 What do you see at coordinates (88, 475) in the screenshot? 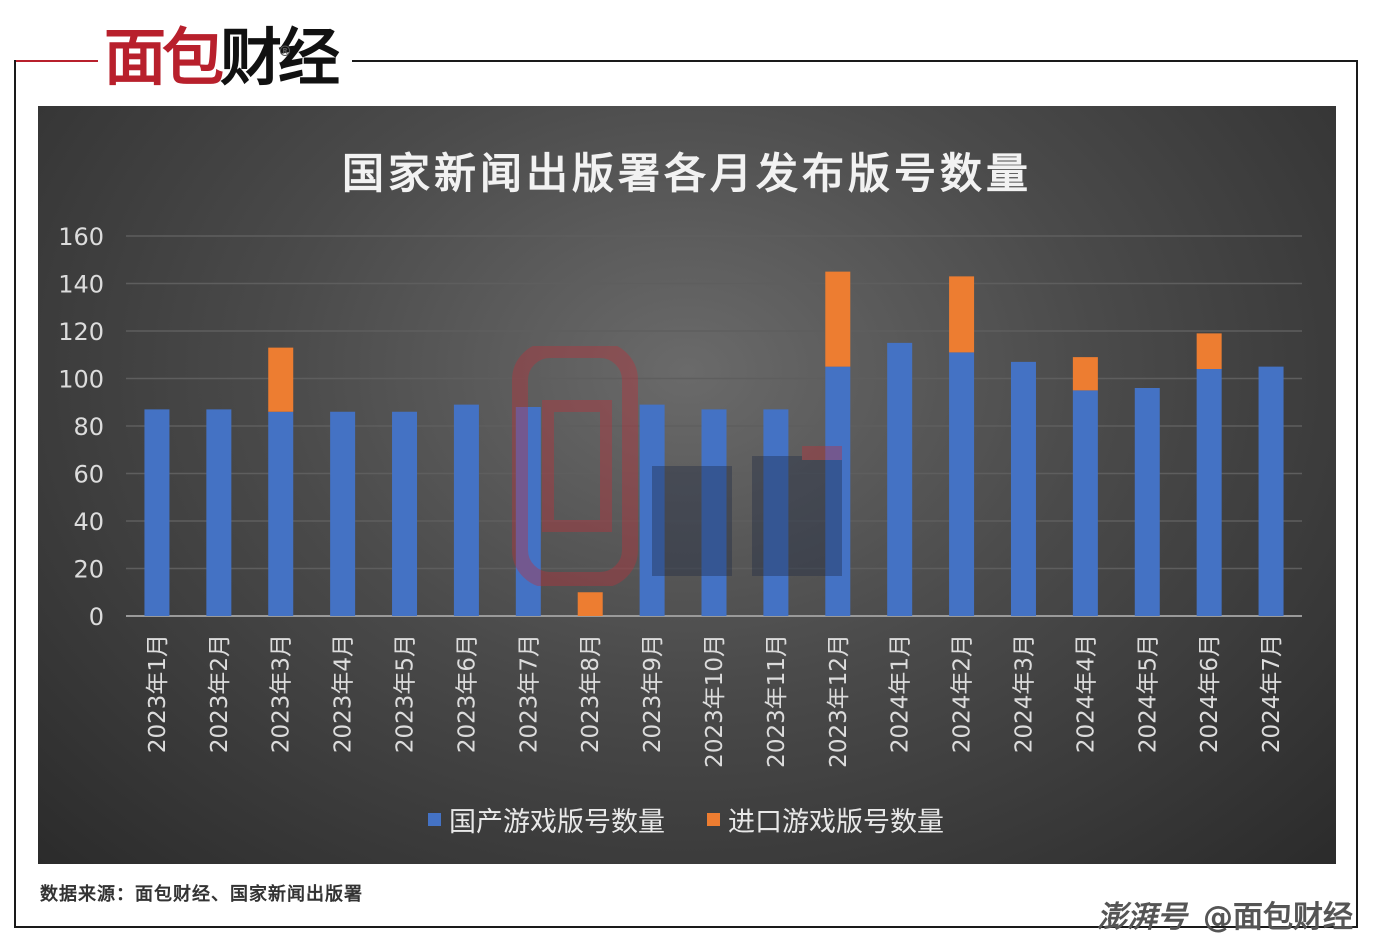
I see `y-tick-label: 60` at bounding box center [88, 475].